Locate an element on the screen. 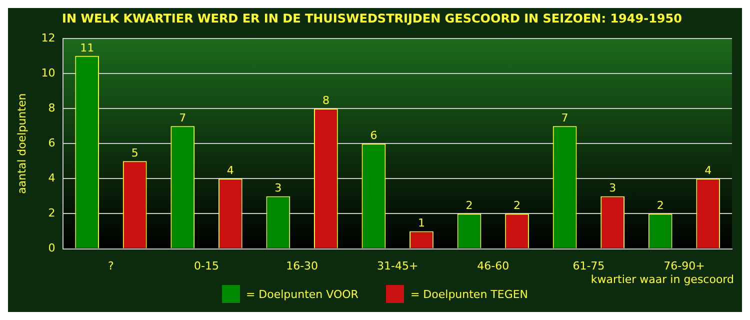 This screenshot has height=320, width=750. data-label: 11 is located at coordinates (87, 47).